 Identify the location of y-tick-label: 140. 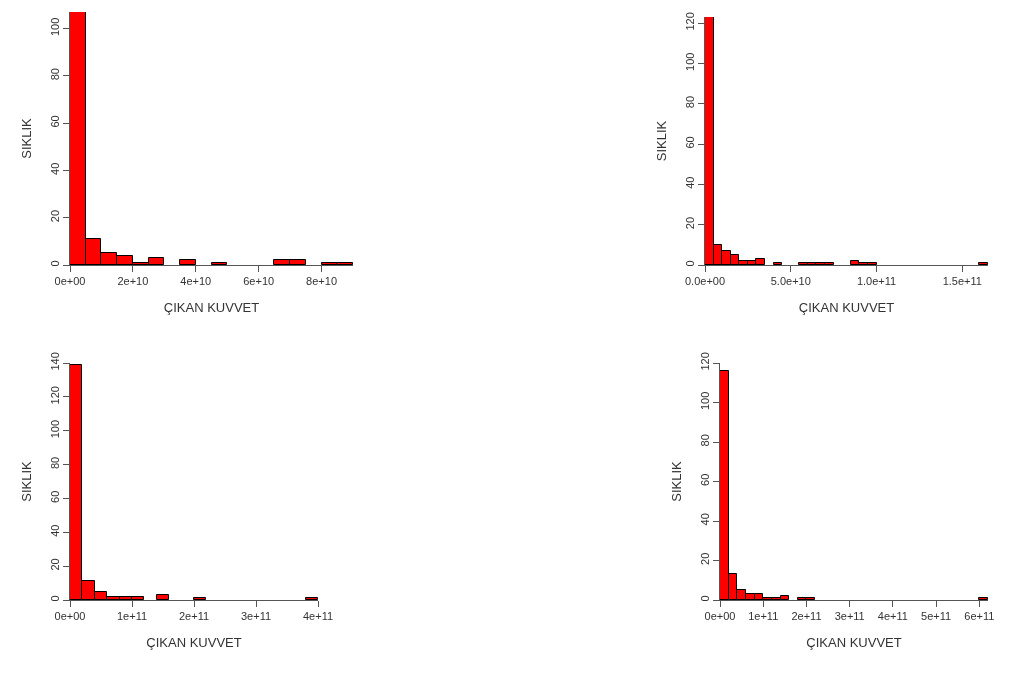
(54, 361).